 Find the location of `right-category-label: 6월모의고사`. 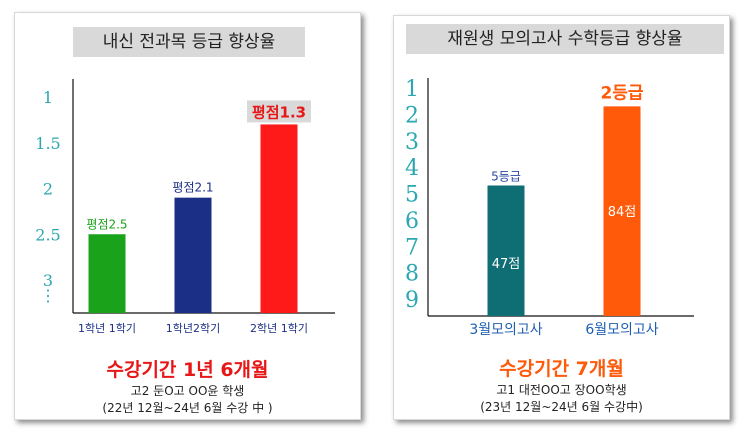

right-category-label: 6월모의고사 is located at coordinates (621, 330).